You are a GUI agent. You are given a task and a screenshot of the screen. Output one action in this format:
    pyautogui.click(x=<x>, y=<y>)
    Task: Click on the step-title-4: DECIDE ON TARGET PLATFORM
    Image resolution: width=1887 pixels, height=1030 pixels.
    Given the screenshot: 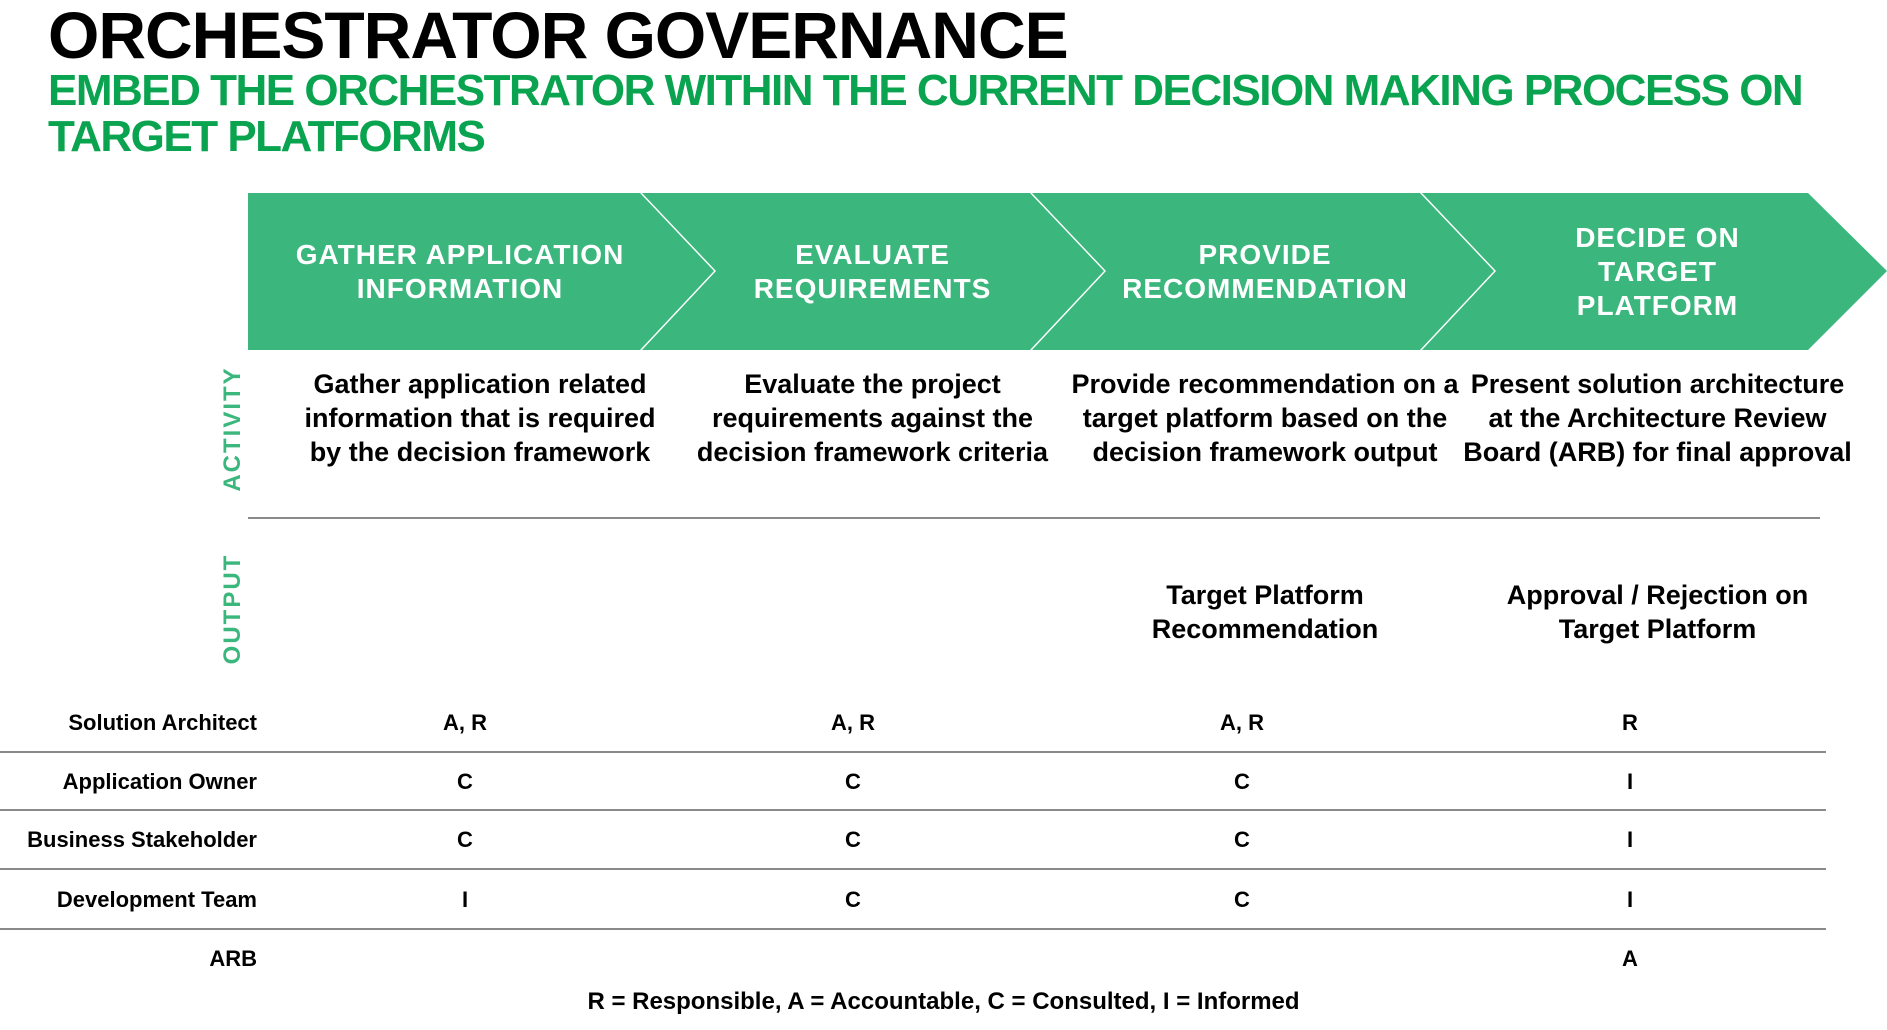 What is the action you would take?
    pyautogui.click(x=1657, y=271)
    